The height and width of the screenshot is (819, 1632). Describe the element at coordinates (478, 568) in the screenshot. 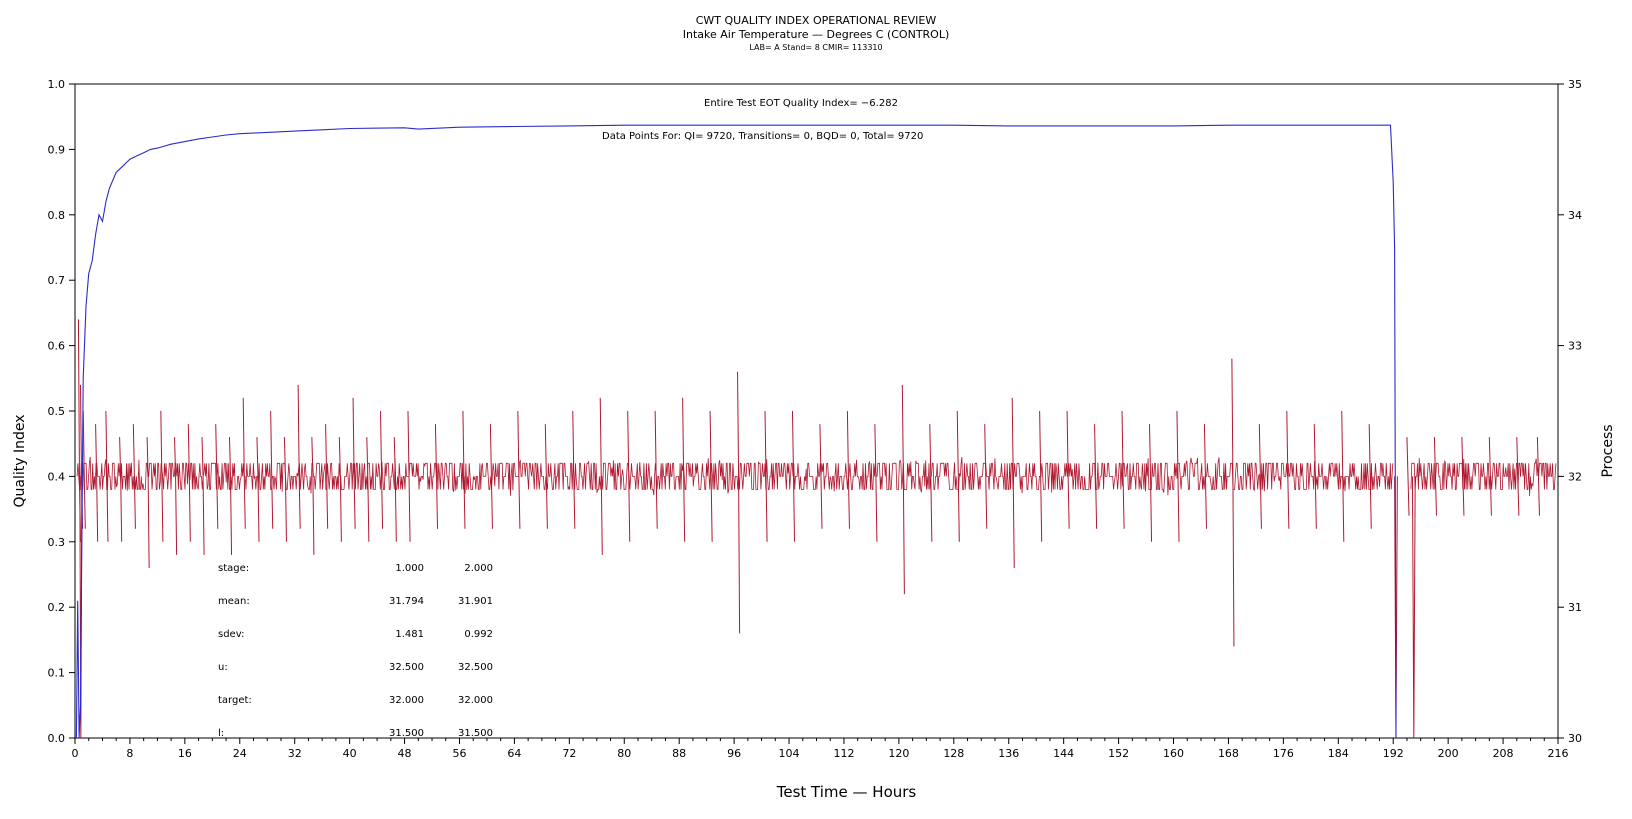

I see `stats-value-stage2: 2.000` at that location.